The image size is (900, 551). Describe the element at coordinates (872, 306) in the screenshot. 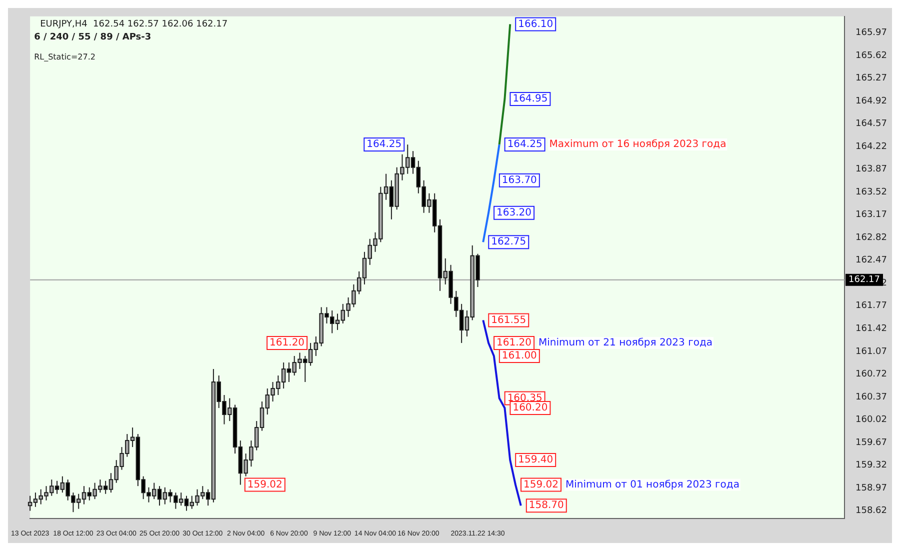

I see `y-tick-label: 161.77` at that location.